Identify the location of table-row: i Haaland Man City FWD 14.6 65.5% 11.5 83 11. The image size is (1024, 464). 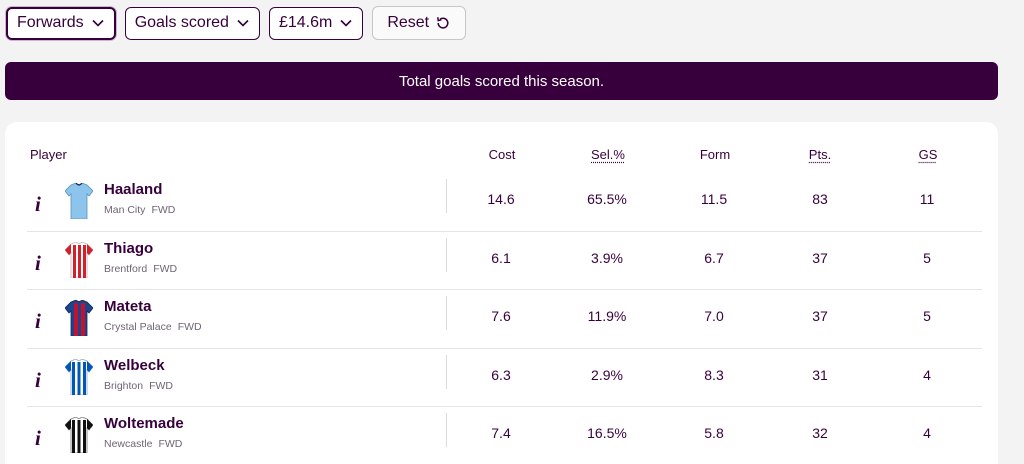
(504, 202).